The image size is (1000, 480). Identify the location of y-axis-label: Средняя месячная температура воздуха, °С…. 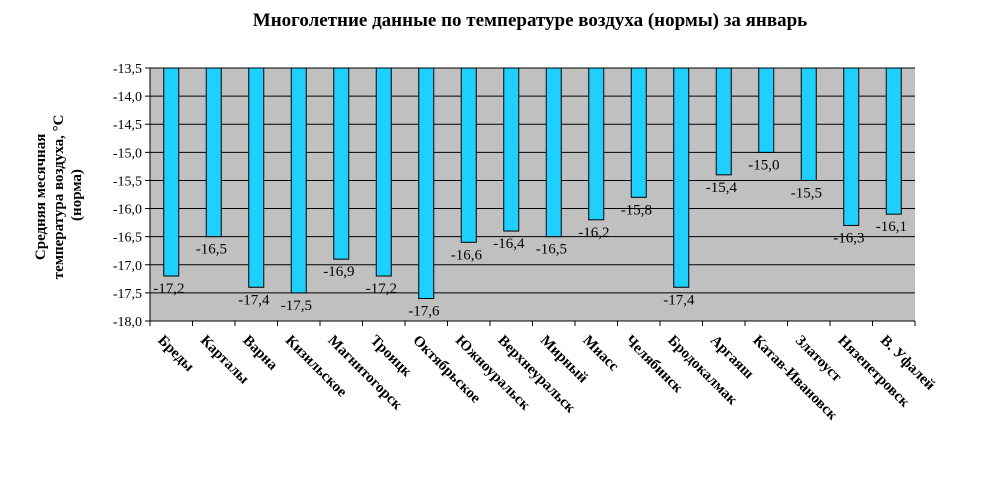
(59, 195).